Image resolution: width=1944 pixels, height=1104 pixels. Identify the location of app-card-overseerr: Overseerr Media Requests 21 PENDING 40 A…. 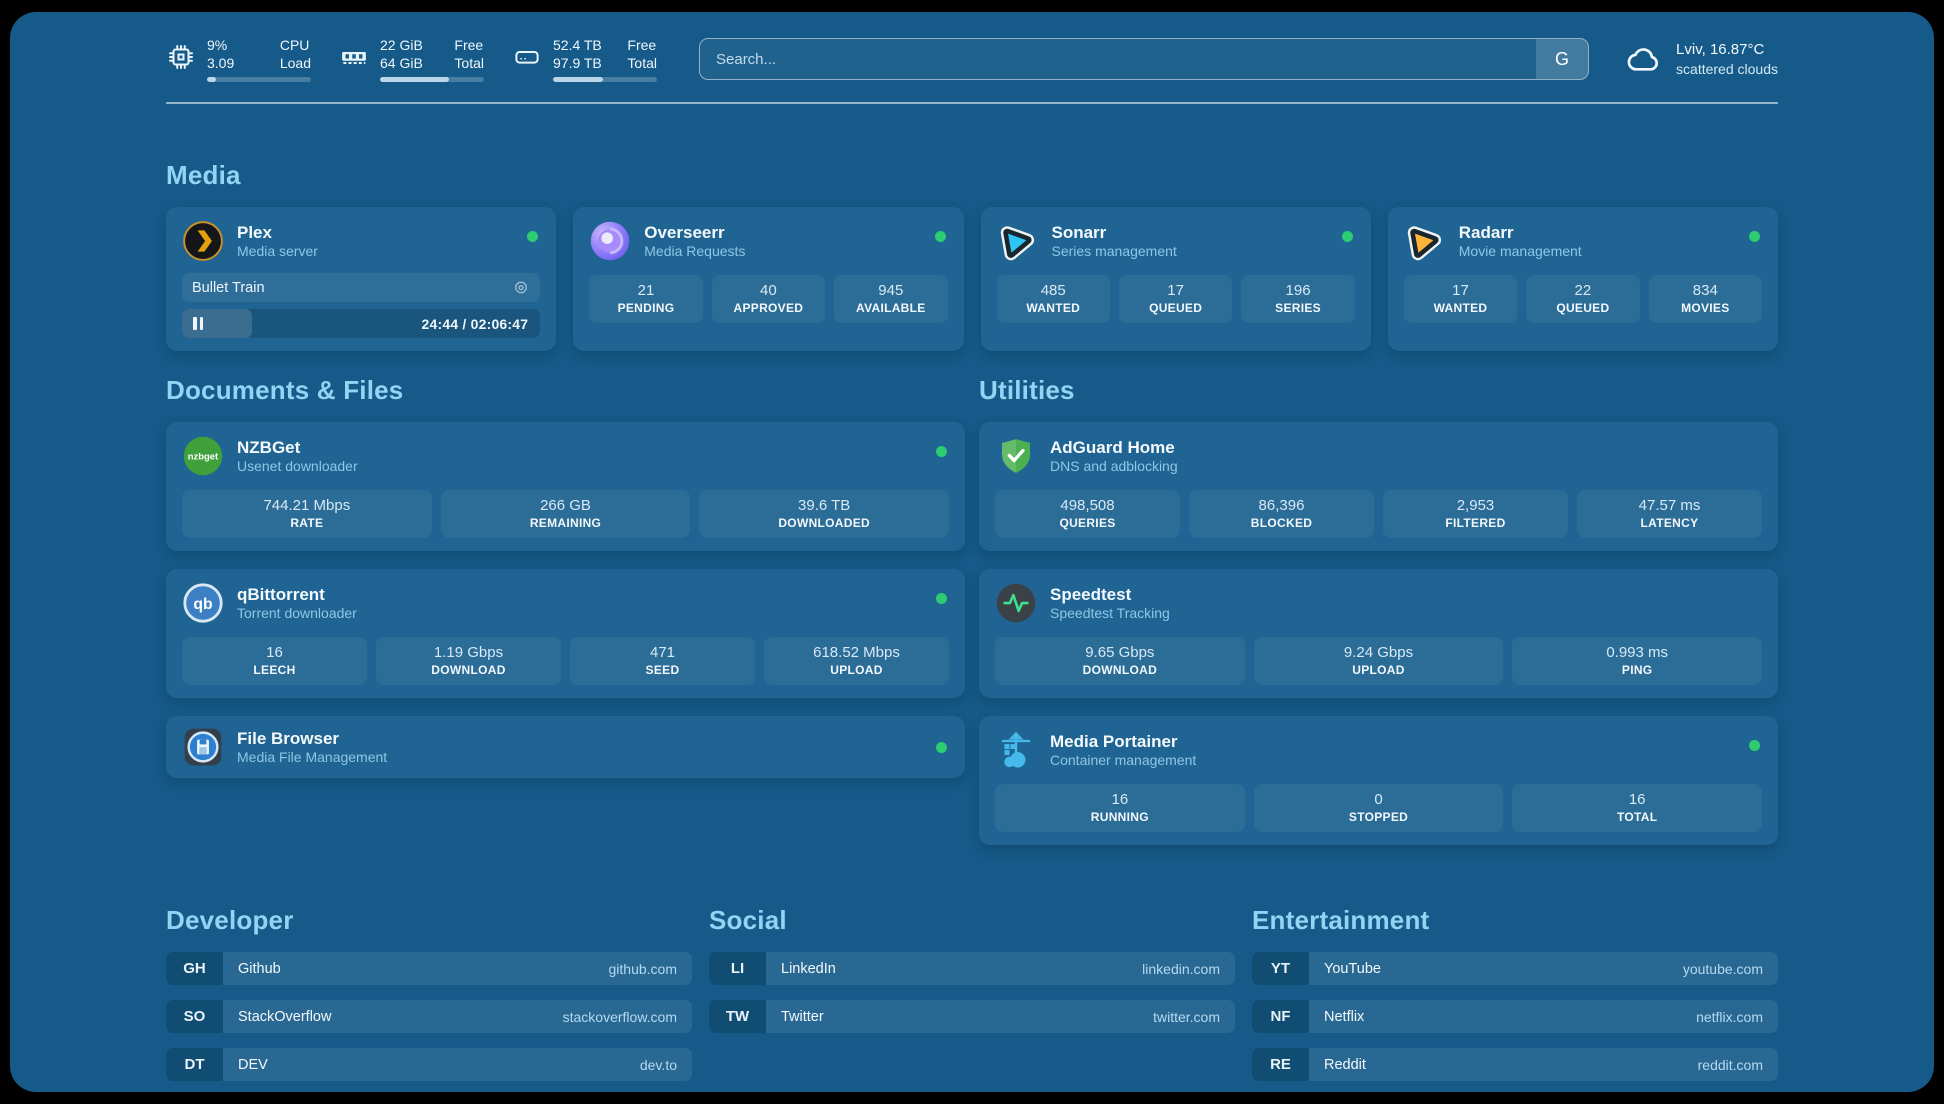
(768, 279).